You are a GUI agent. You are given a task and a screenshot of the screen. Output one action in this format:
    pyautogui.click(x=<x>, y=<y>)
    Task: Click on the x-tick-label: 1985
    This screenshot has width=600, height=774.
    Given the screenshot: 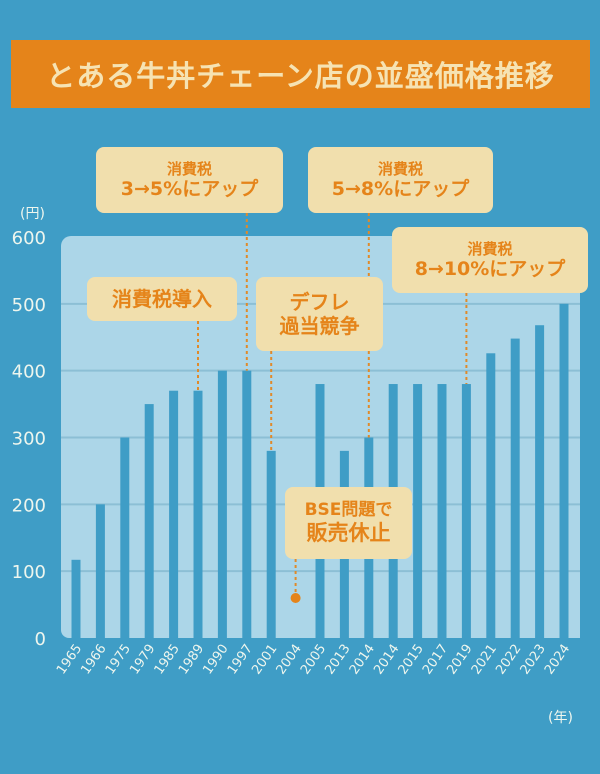 What is the action you would take?
    pyautogui.click(x=167, y=660)
    